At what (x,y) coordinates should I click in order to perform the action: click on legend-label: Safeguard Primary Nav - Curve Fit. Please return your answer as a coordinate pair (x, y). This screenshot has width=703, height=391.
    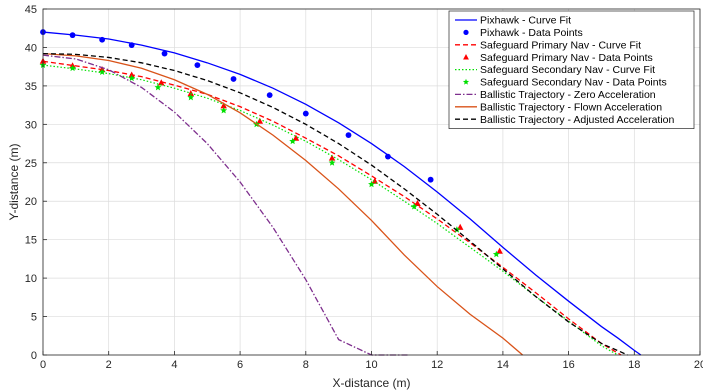
    Looking at the image, I should click on (560, 45).